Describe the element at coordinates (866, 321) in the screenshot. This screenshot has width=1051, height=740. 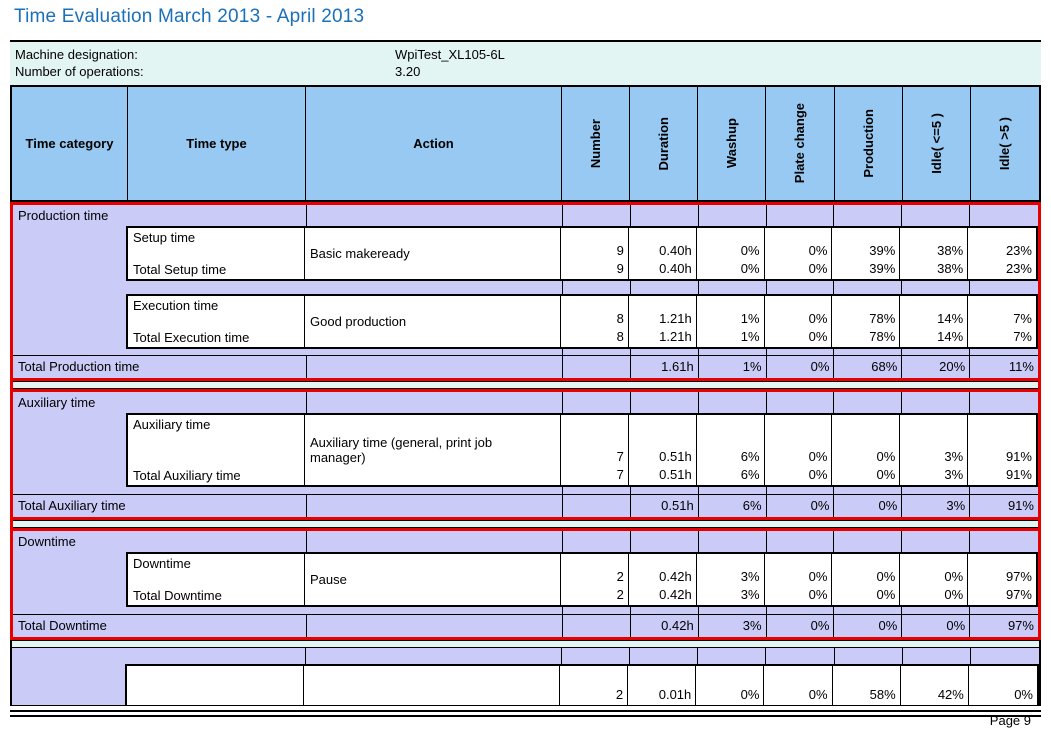
I see `production-cell: 78% 78%` at that location.